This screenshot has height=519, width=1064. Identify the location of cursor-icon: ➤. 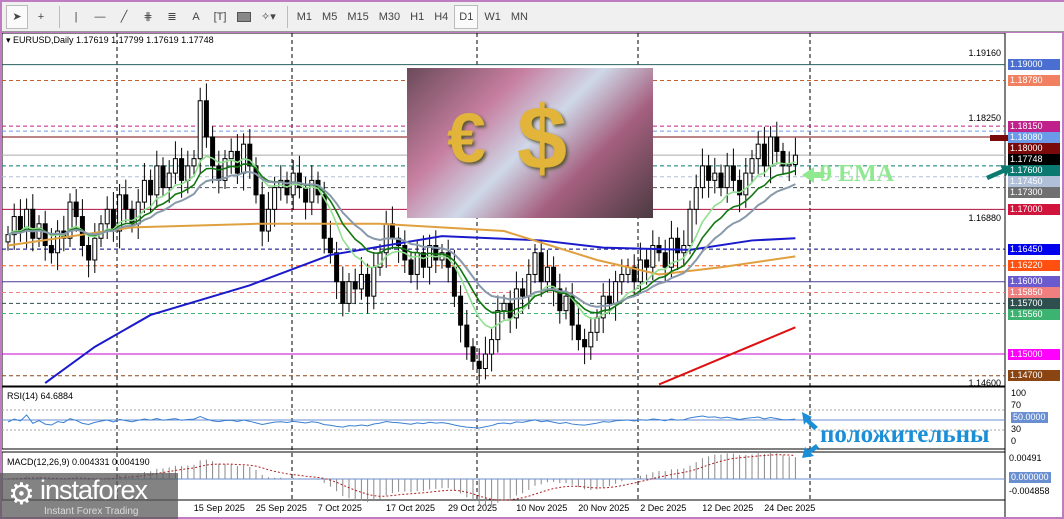
(17, 16).